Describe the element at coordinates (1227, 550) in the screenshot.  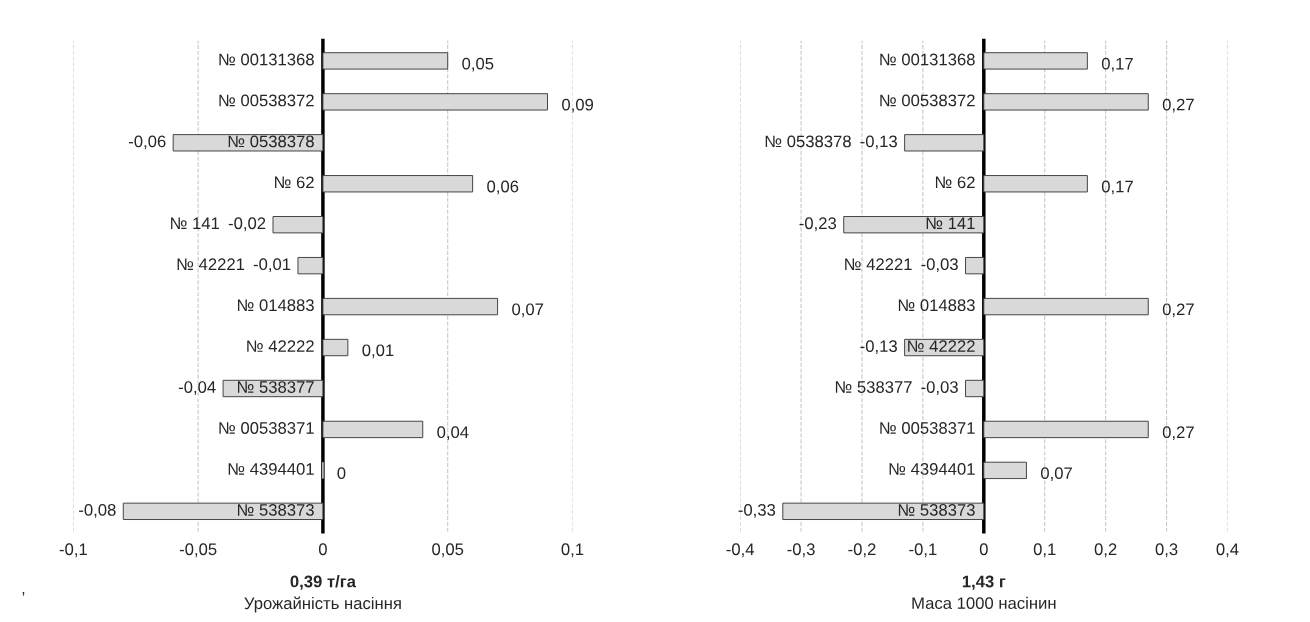
I see `x-tick-label: 0,4` at that location.